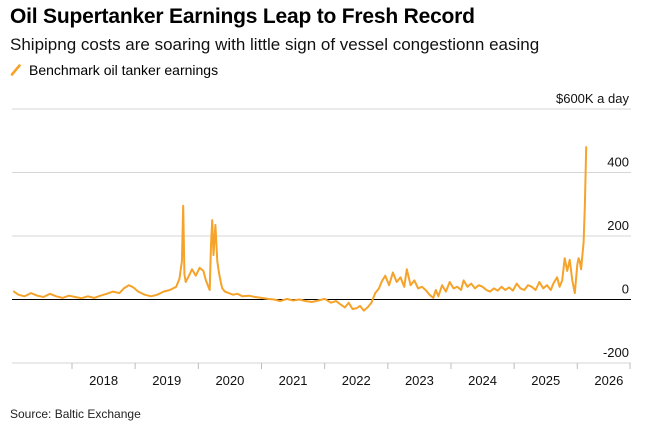  I want to click on y-tick-label: 0, so click(625, 289).